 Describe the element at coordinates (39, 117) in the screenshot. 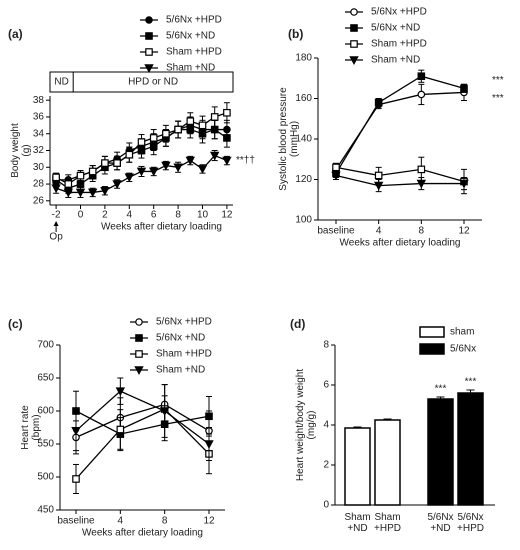

I see `y-tick-label: 36` at that location.